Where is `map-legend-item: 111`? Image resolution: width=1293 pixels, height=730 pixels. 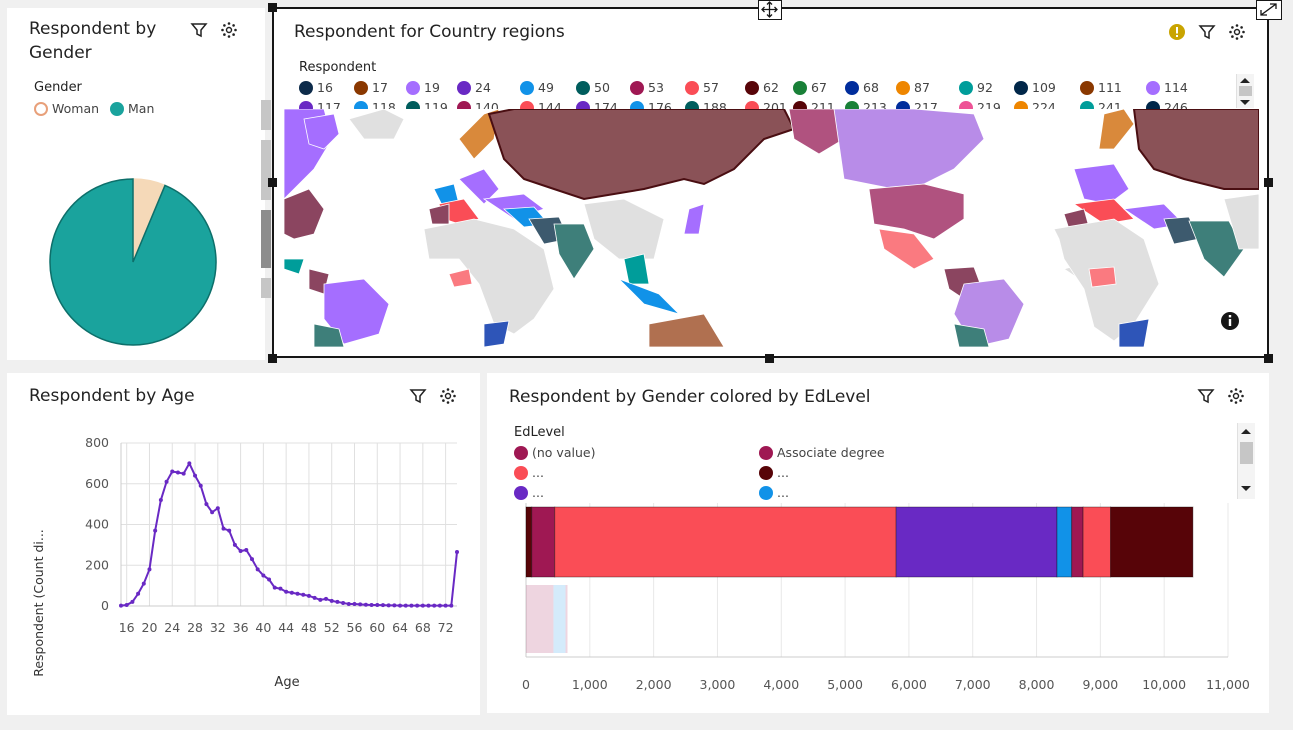
map-legend-item: 111 is located at coordinates (1101, 87).